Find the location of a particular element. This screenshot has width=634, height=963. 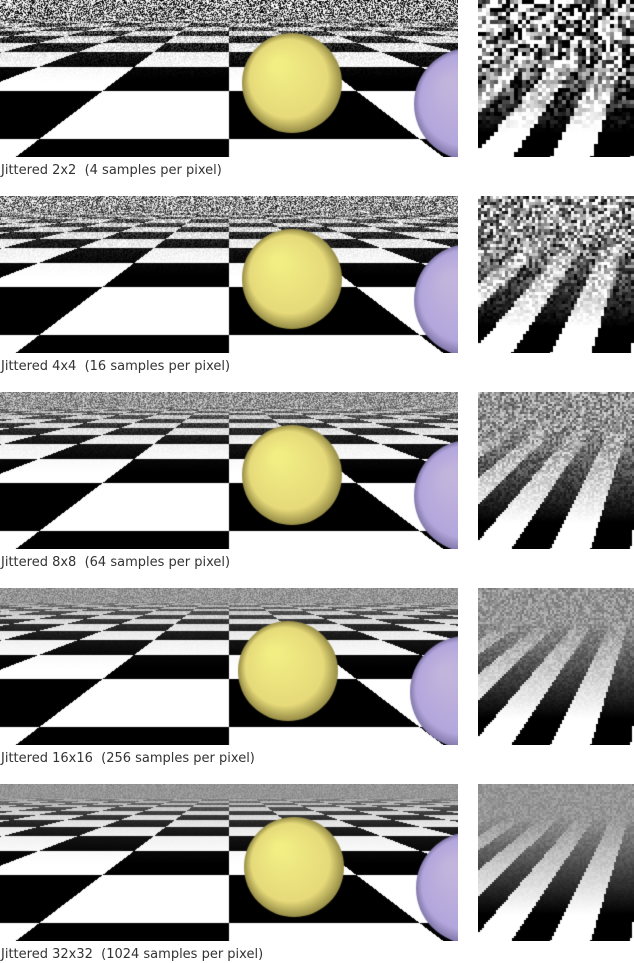

panel-caption: Jittered 4x4 (16 samples per pixel) is located at coordinates (116, 366).